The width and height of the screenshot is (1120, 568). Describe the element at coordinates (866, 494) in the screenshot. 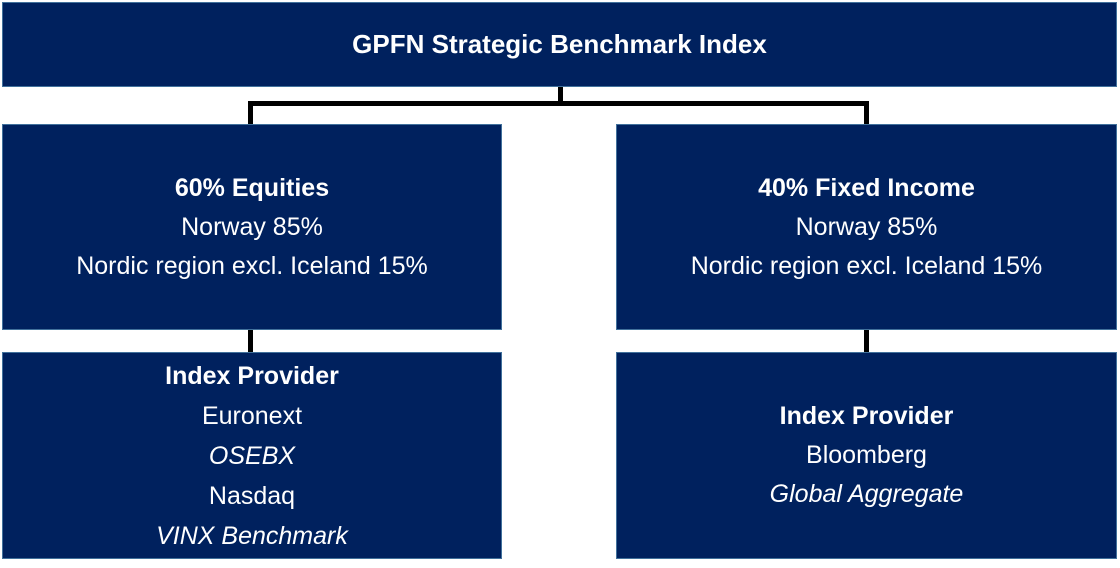

I see `fixed-income-index-global-aggregate: Global Aggregate` at that location.